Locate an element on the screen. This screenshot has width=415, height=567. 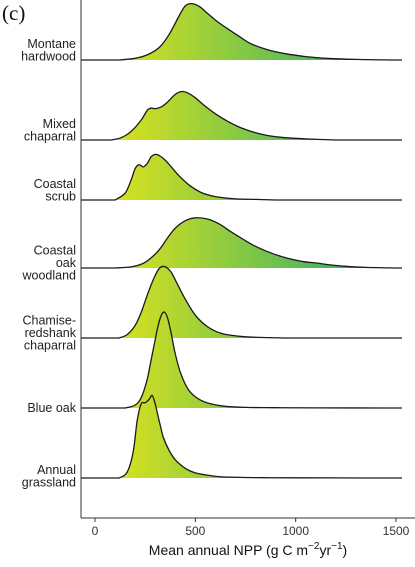
category-label: Montane hardwood is located at coordinates (48, 50).